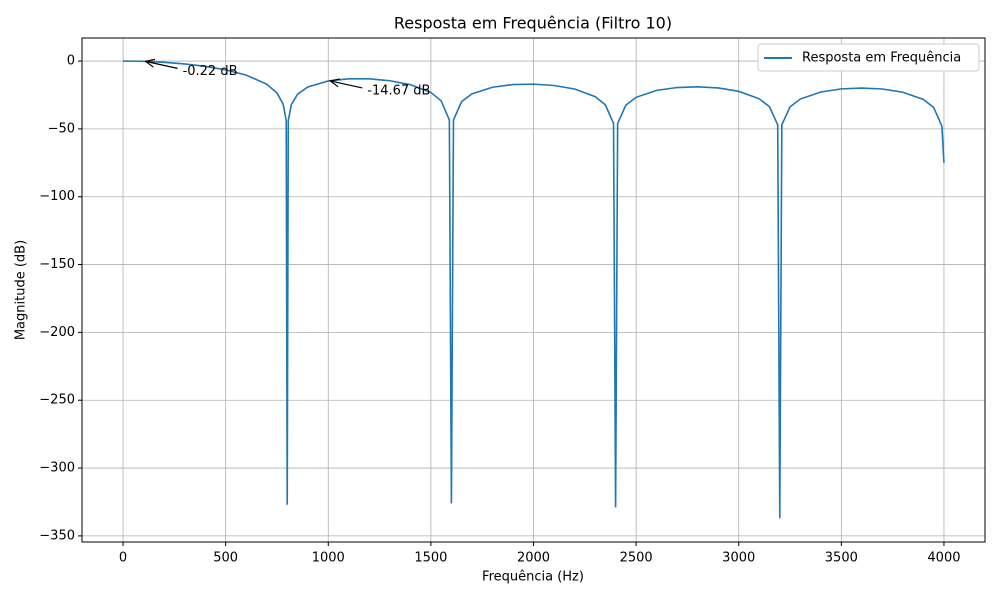 Image resolution: width=1000 pixels, height=600 pixels. I want to click on x-tick-label: 2500, so click(636, 558).